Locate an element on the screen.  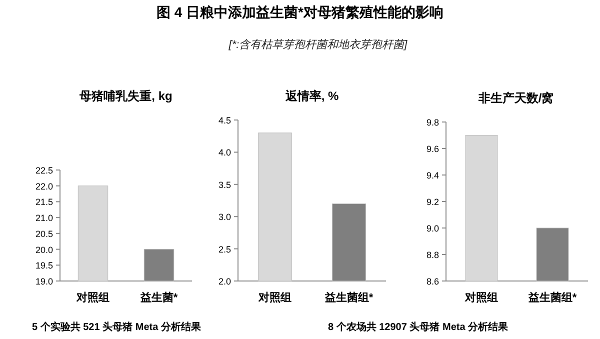
text: 5 个实验共 521 头母猪 Meta 分析结果 is located at coordinates (117, 327).